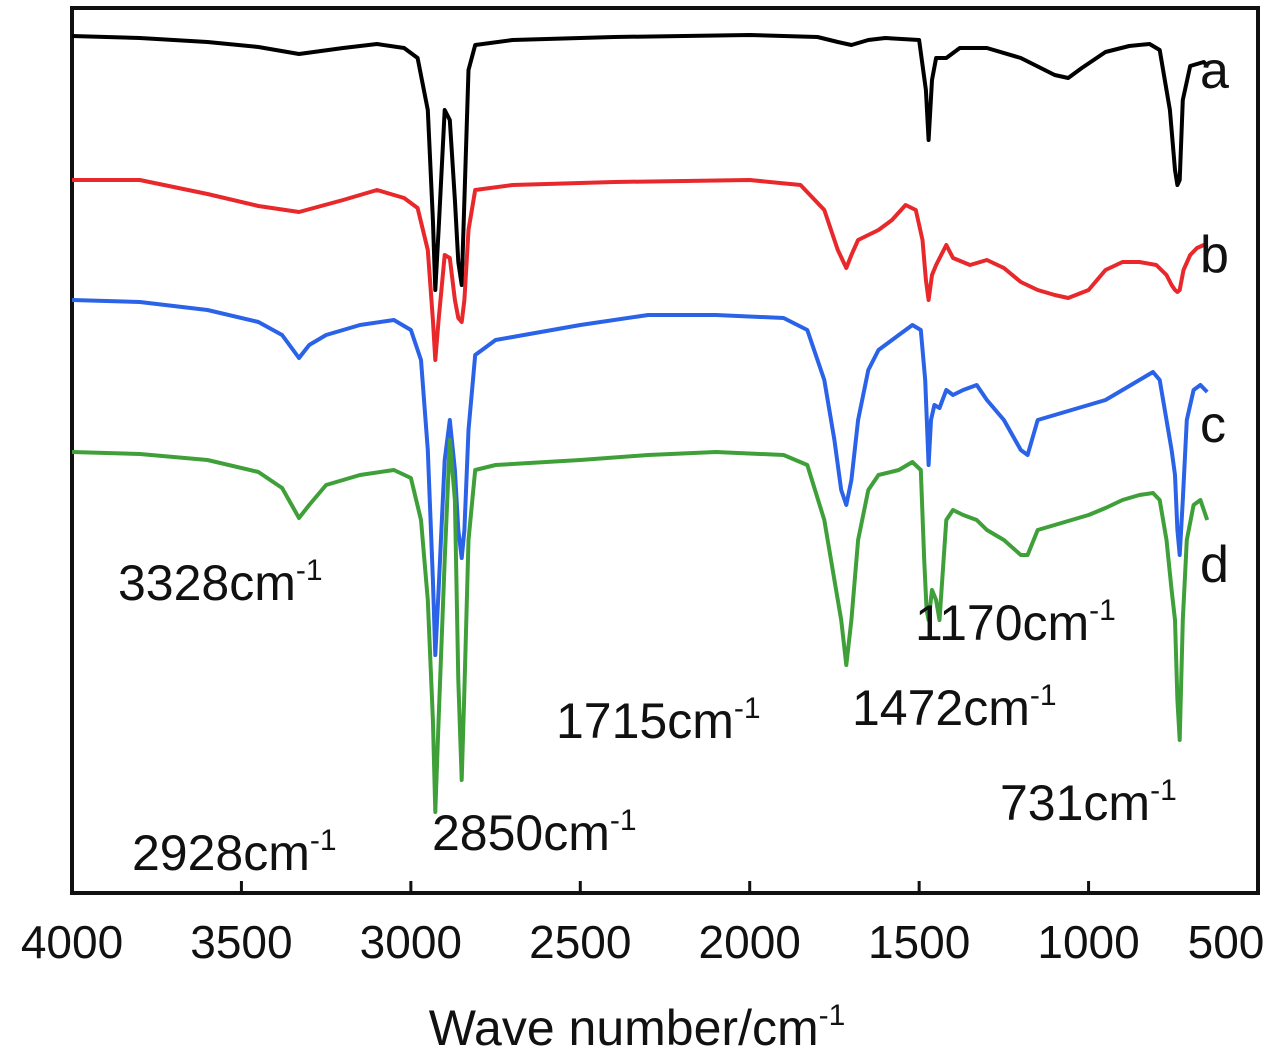 Image resolution: width=1275 pixels, height=1054 pixels. I want to click on x-tick-label-500: 500, so click(1226, 942).